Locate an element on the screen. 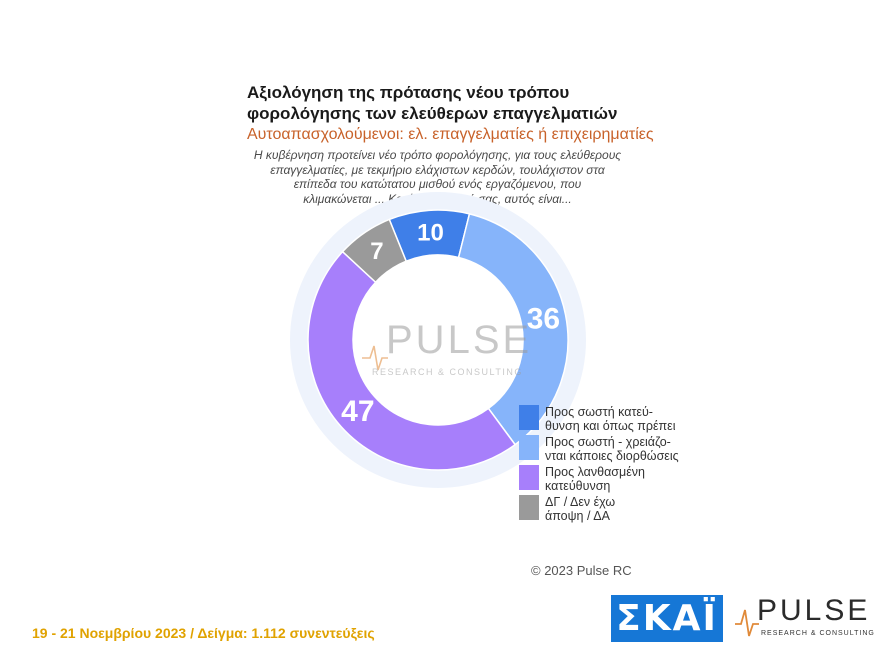 This screenshot has width=880, height=660. legend-item: Προς λανθασμένη κατεύθυνση is located at coordinates (611, 480).